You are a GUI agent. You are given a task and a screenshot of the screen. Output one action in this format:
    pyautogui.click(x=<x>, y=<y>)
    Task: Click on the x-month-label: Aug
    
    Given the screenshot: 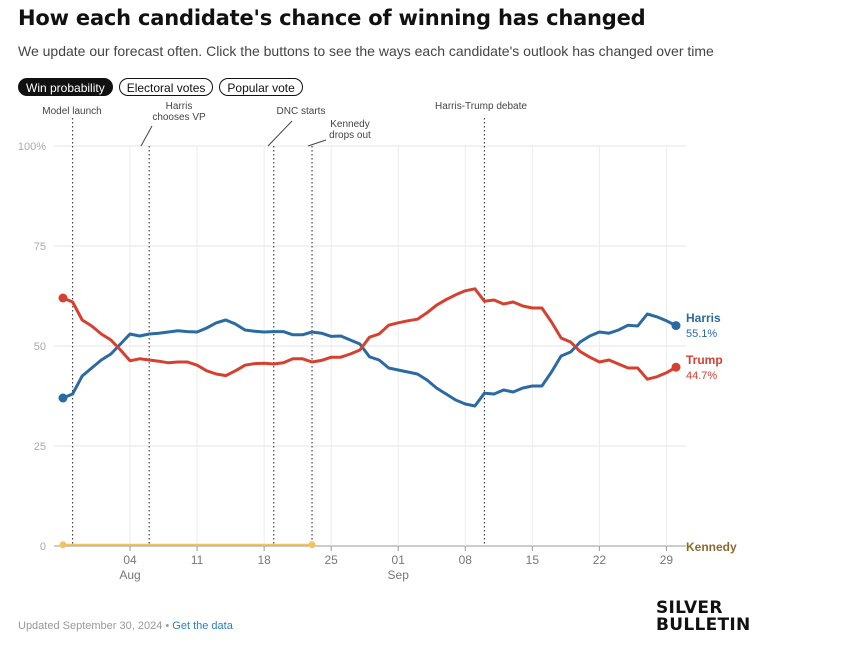 What is the action you would take?
    pyautogui.click(x=129, y=575)
    